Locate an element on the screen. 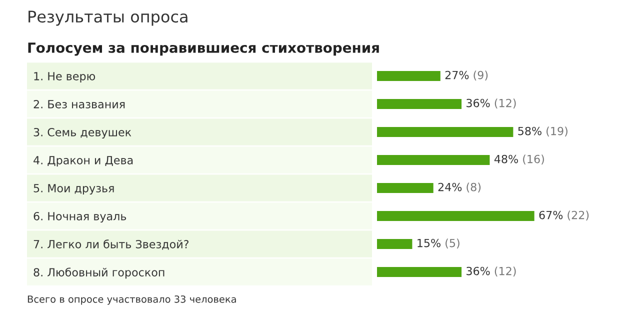 The image size is (640, 321). data-label: 48% (16) is located at coordinates (519, 159).